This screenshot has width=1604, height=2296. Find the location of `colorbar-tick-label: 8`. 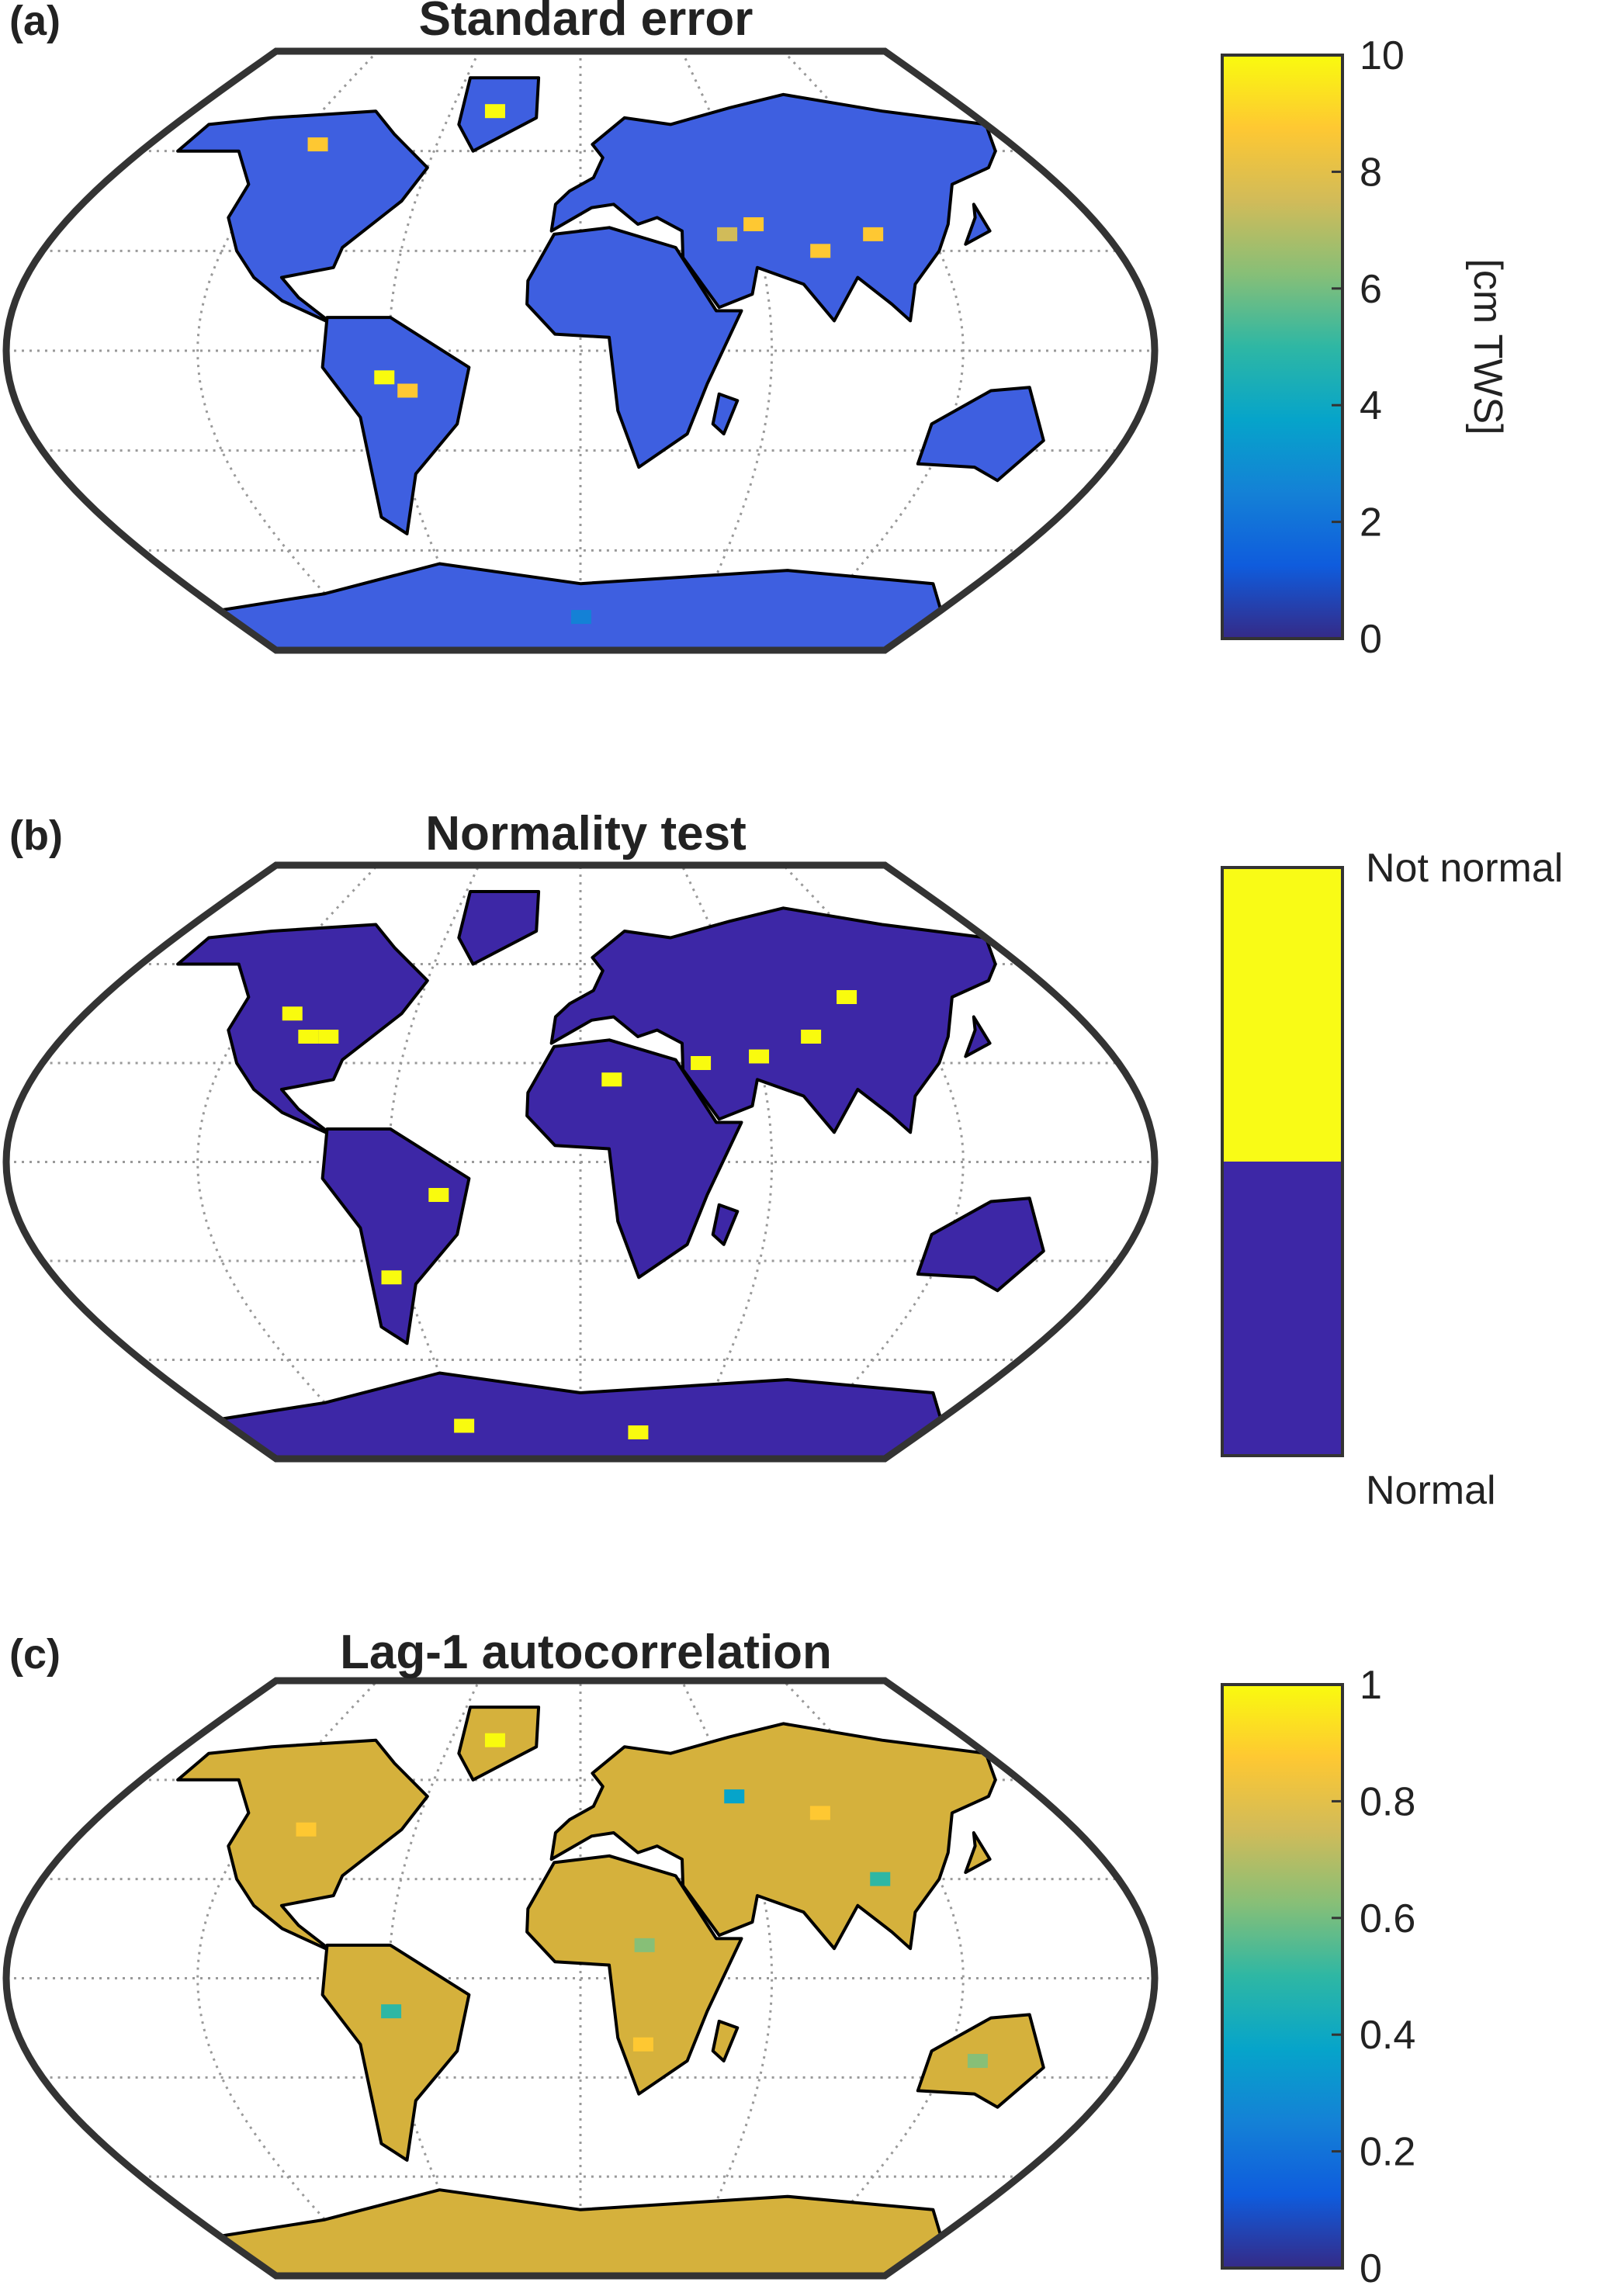

colorbar-tick-label: 8 is located at coordinates (1371, 172).